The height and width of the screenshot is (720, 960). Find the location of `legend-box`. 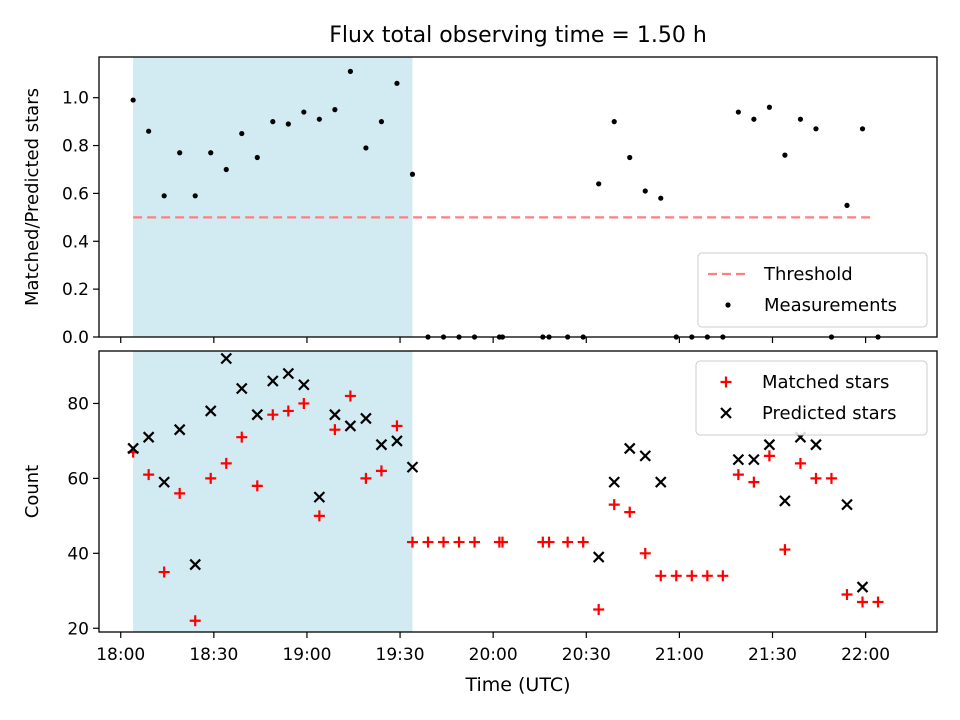

legend-box is located at coordinates (812, 290).